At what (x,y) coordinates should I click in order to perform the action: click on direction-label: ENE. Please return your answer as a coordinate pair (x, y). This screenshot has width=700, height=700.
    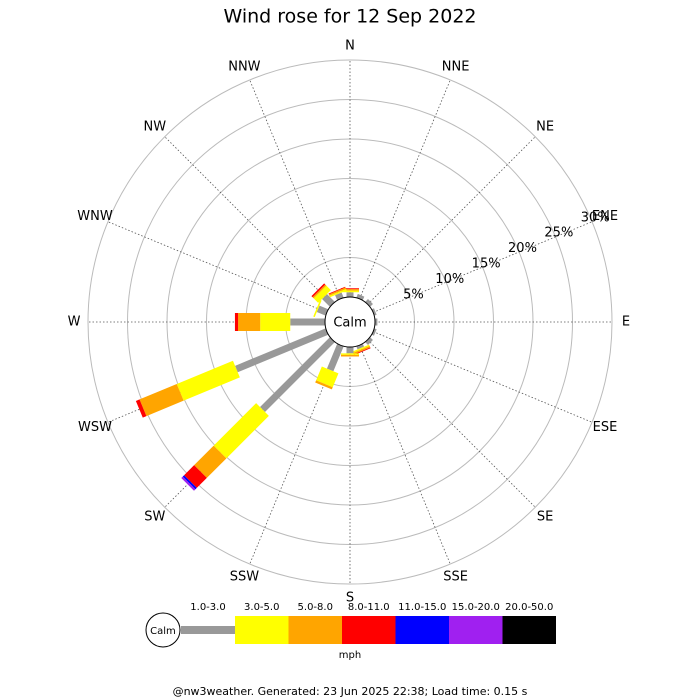
    Looking at the image, I should click on (605, 216).